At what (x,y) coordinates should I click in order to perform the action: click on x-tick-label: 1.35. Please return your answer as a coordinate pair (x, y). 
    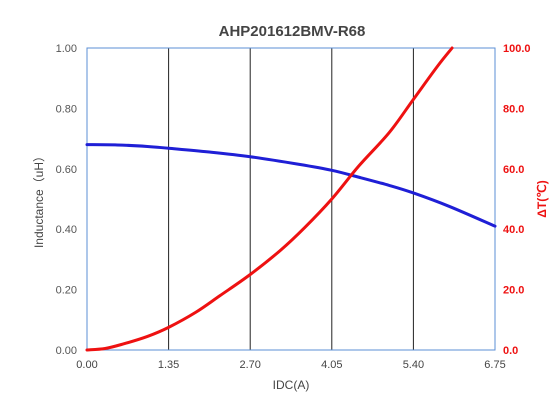
    Looking at the image, I should click on (168, 365).